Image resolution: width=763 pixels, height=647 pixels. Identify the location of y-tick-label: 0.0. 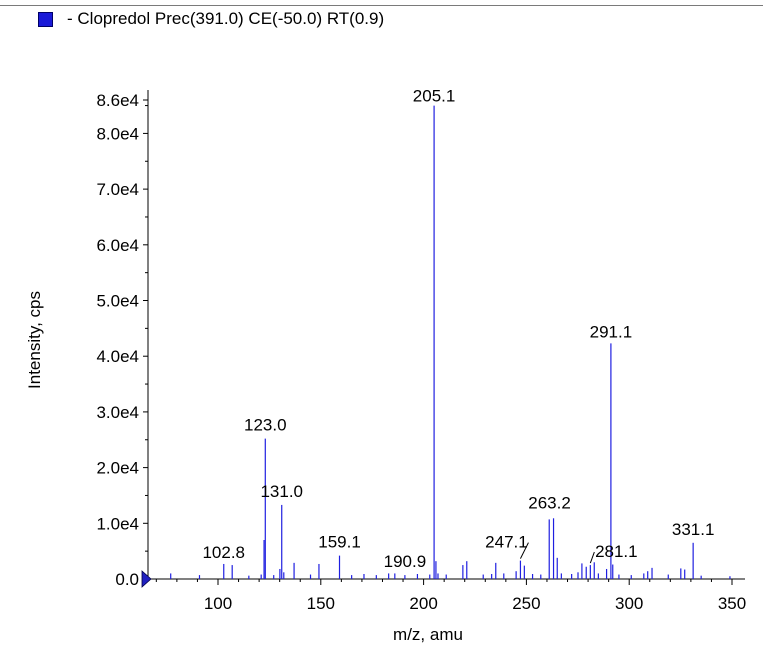
(127, 579).